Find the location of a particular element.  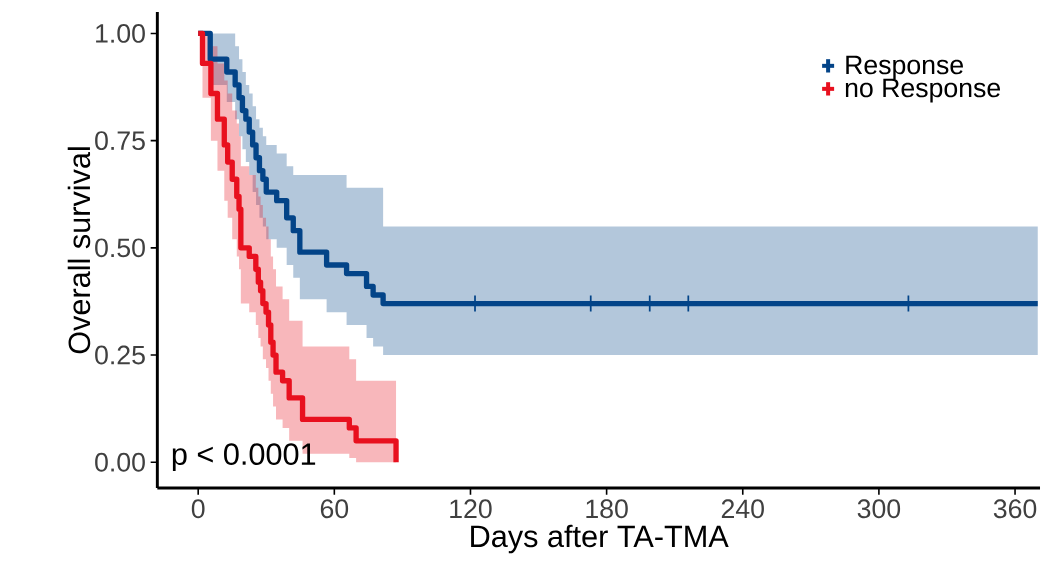

legend-label: no Response is located at coordinates (923, 90).